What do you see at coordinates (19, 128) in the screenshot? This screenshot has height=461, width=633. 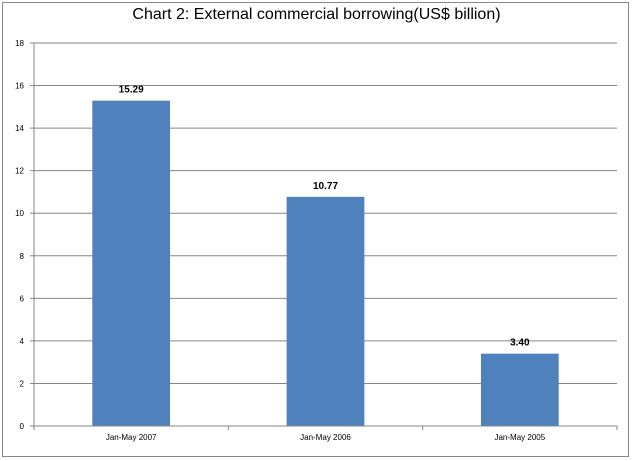 I see `y-tick-label: 14` at bounding box center [19, 128].